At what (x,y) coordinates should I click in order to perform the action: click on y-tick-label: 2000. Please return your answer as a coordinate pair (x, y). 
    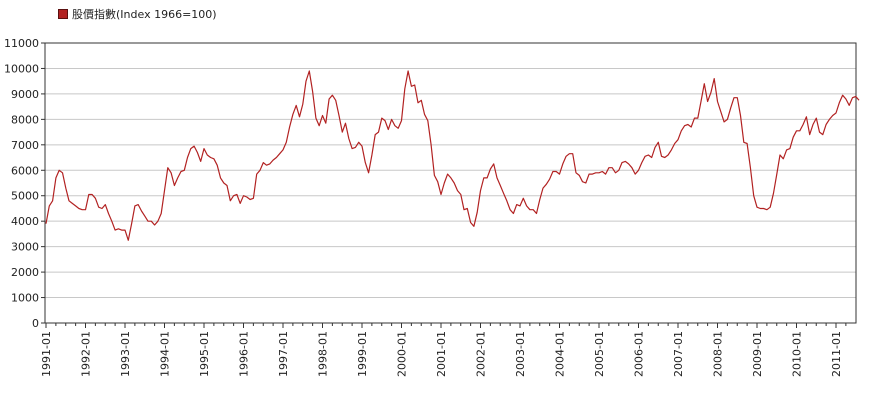
    Looking at the image, I should click on (25, 272).